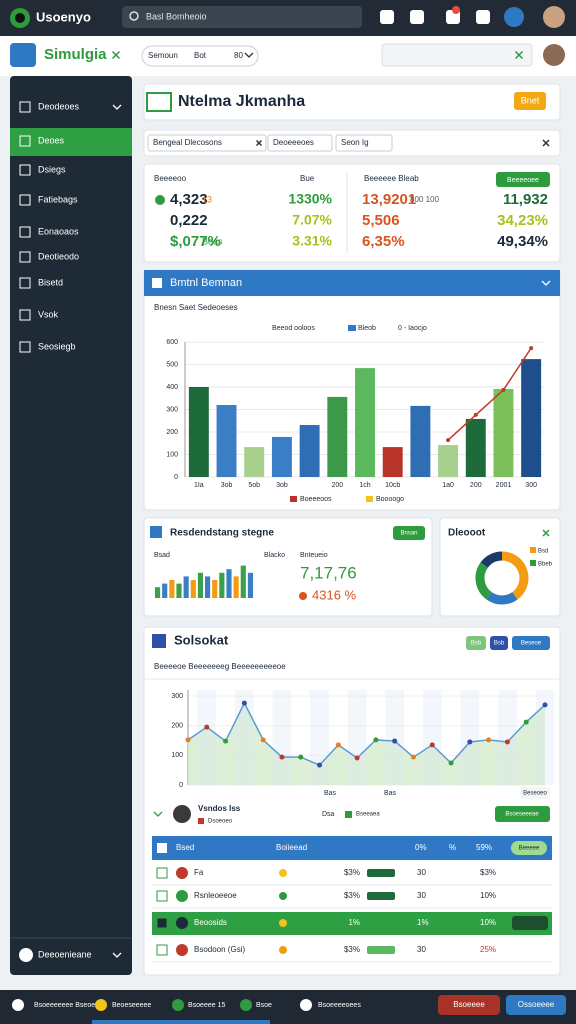 This screenshot has width=576, height=1024. I want to click on nav-item: Eonaoaos, so click(58, 231).